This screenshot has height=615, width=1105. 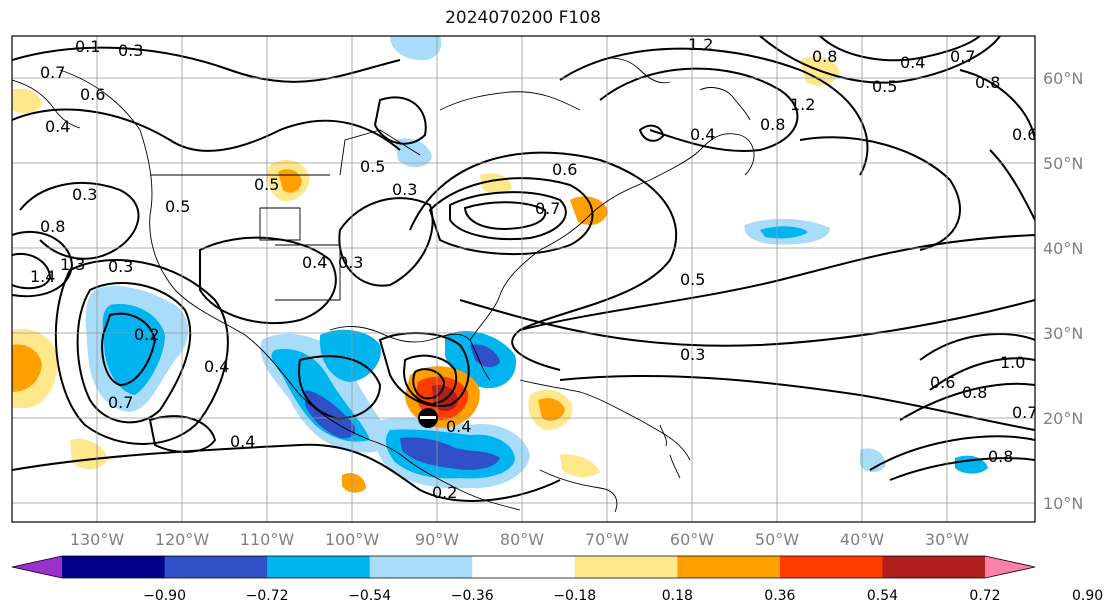 What do you see at coordinates (607, 539) in the screenshot?
I see `lon-tick-label: 70°W` at bounding box center [607, 539].